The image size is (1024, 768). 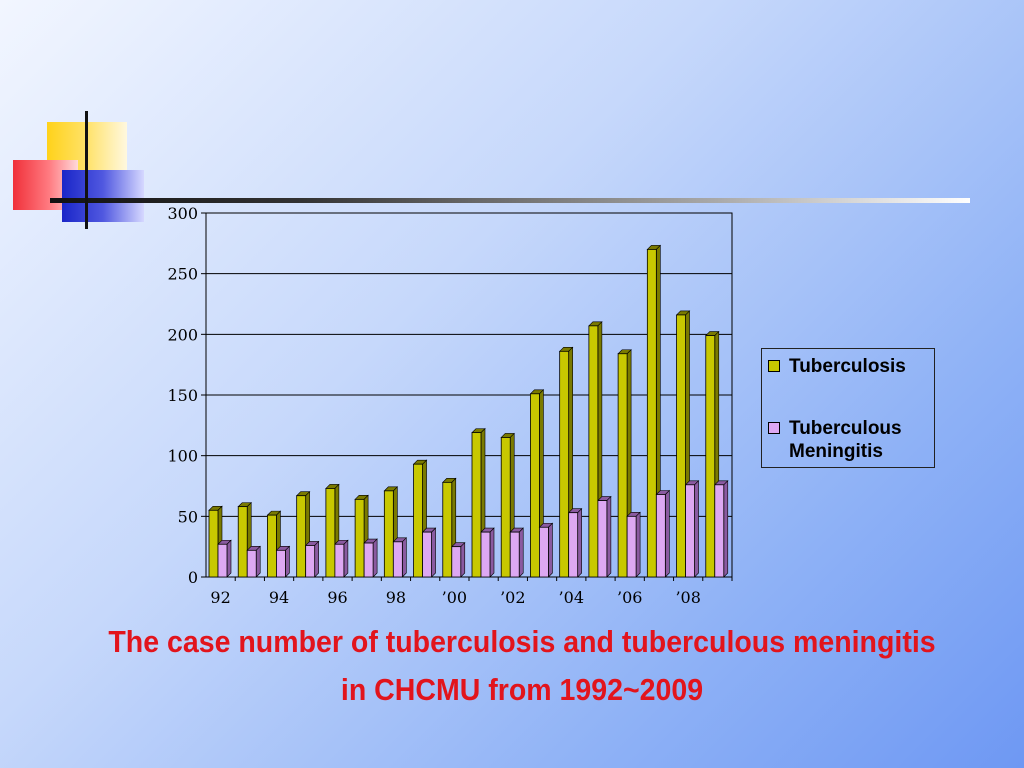 I want to click on x-tick-label: ’04, so click(x=571, y=597).